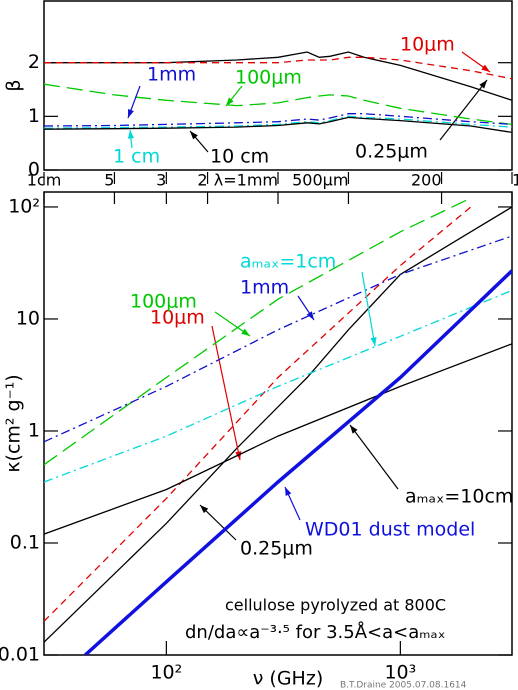 The image size is (518, 690). I want to click on series-label: 10 cm, so click(239, 157).